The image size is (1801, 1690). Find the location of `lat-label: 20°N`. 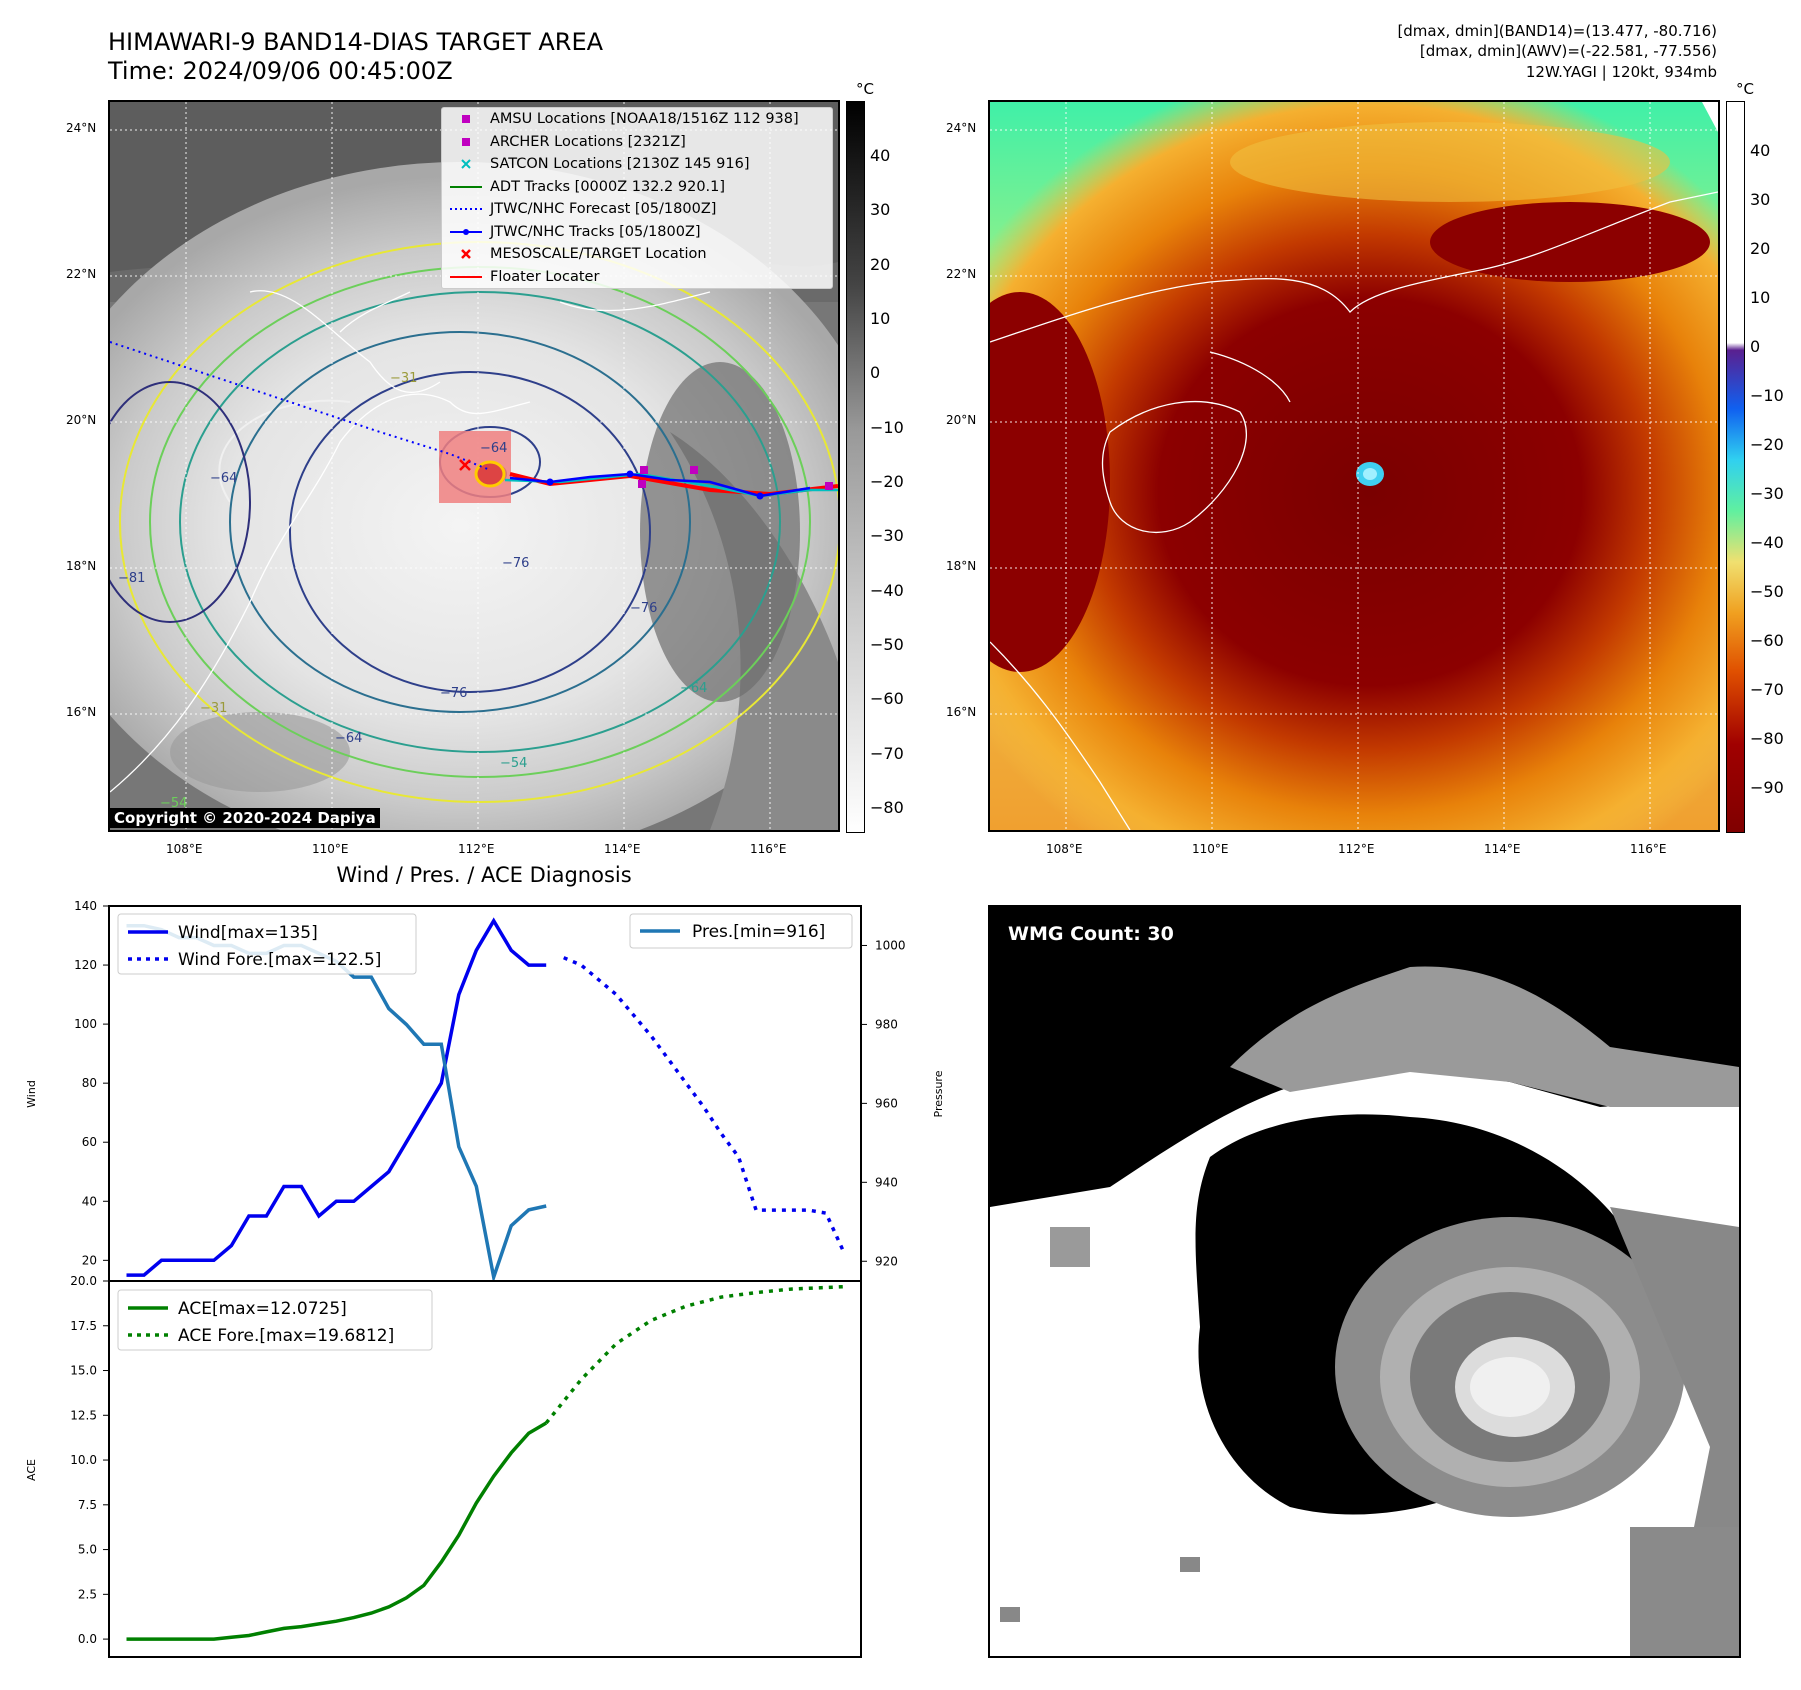

lat-label: 20°N is located at coordinates (81, 420).